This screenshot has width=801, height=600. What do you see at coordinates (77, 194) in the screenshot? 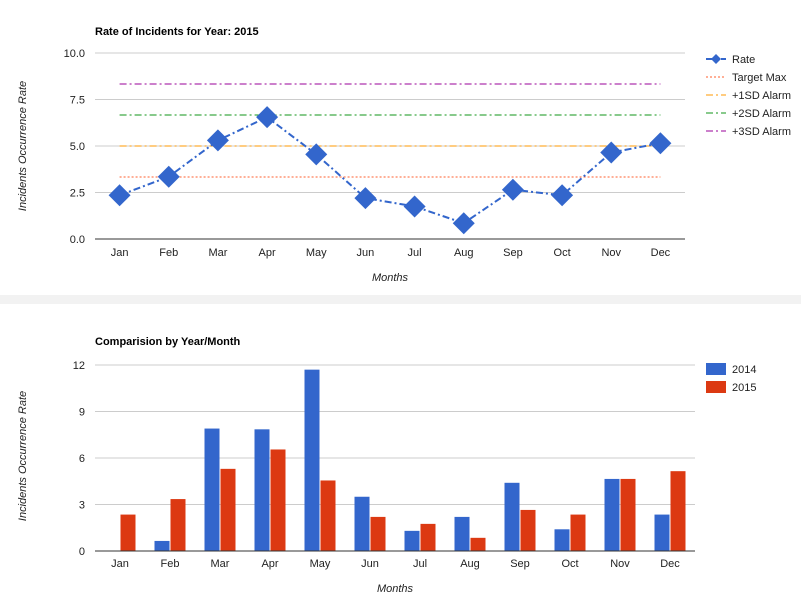
I see `y-tick-label: 2.5` at bounding box center [77, 194].